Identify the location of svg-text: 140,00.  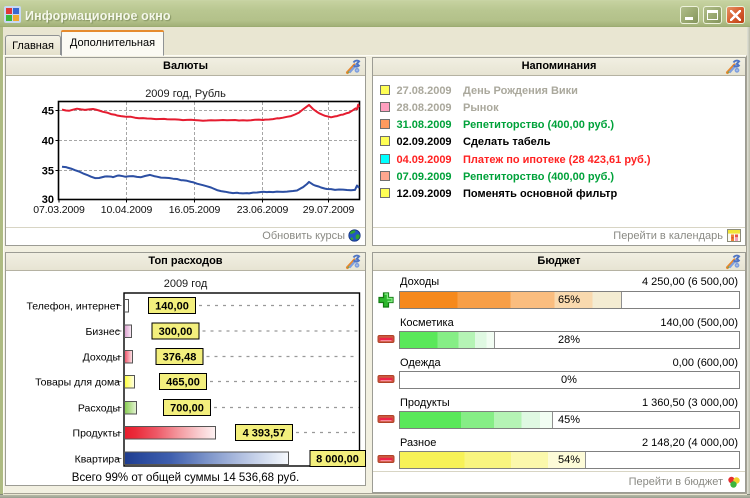
(172, 307).